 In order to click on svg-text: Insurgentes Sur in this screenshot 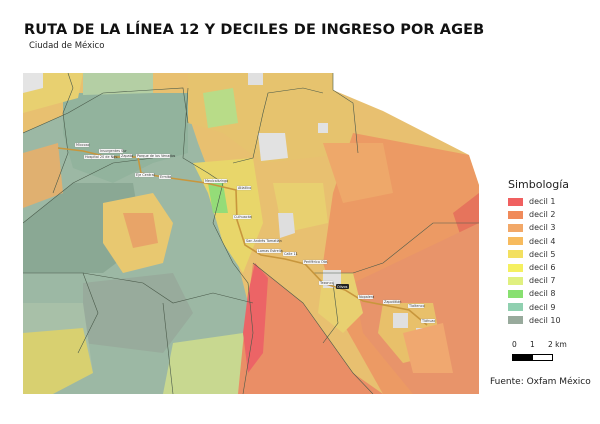, I will do `click(113, 151)`.